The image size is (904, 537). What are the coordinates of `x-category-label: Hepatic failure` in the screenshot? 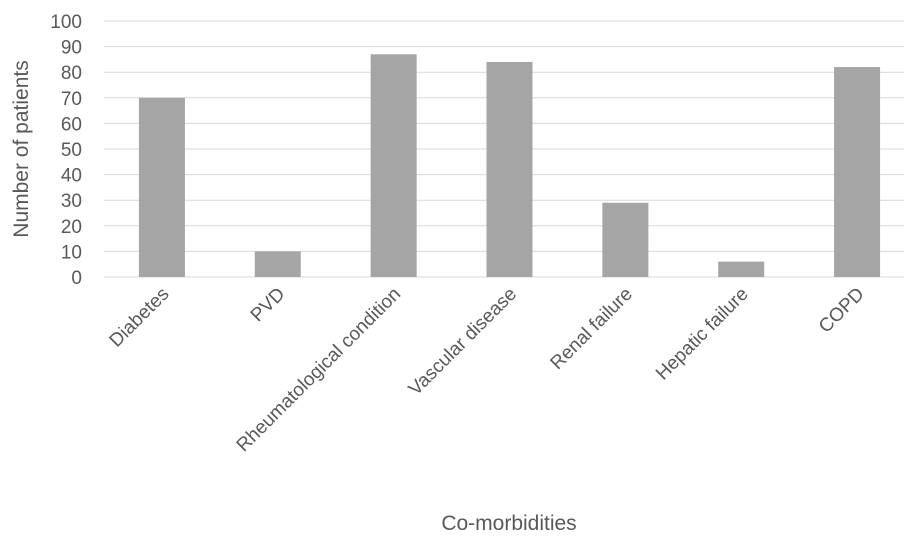 It's located at (702, 334).